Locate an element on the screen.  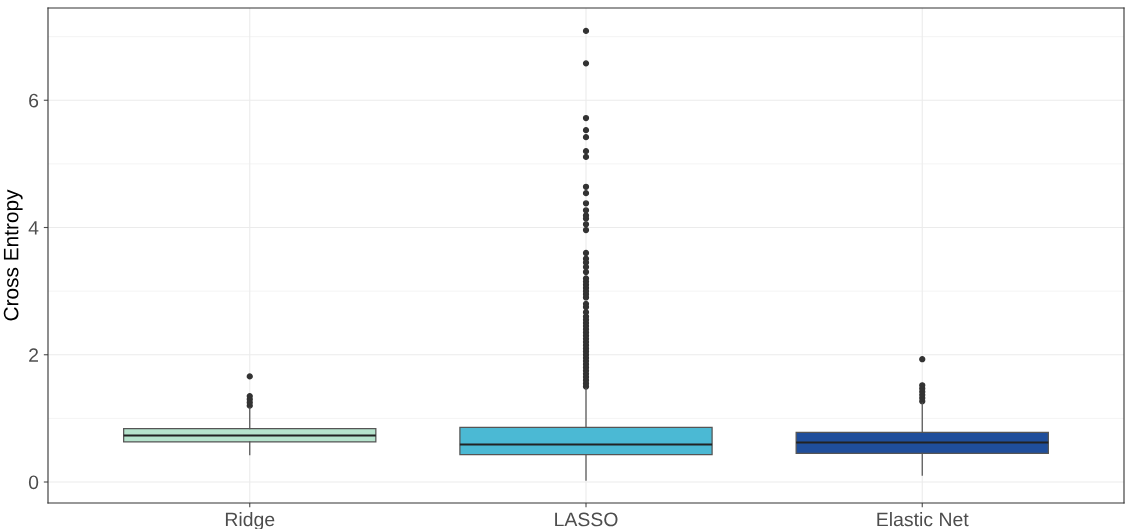
y-tick-label: 4 is located at coordinates (33, 228).